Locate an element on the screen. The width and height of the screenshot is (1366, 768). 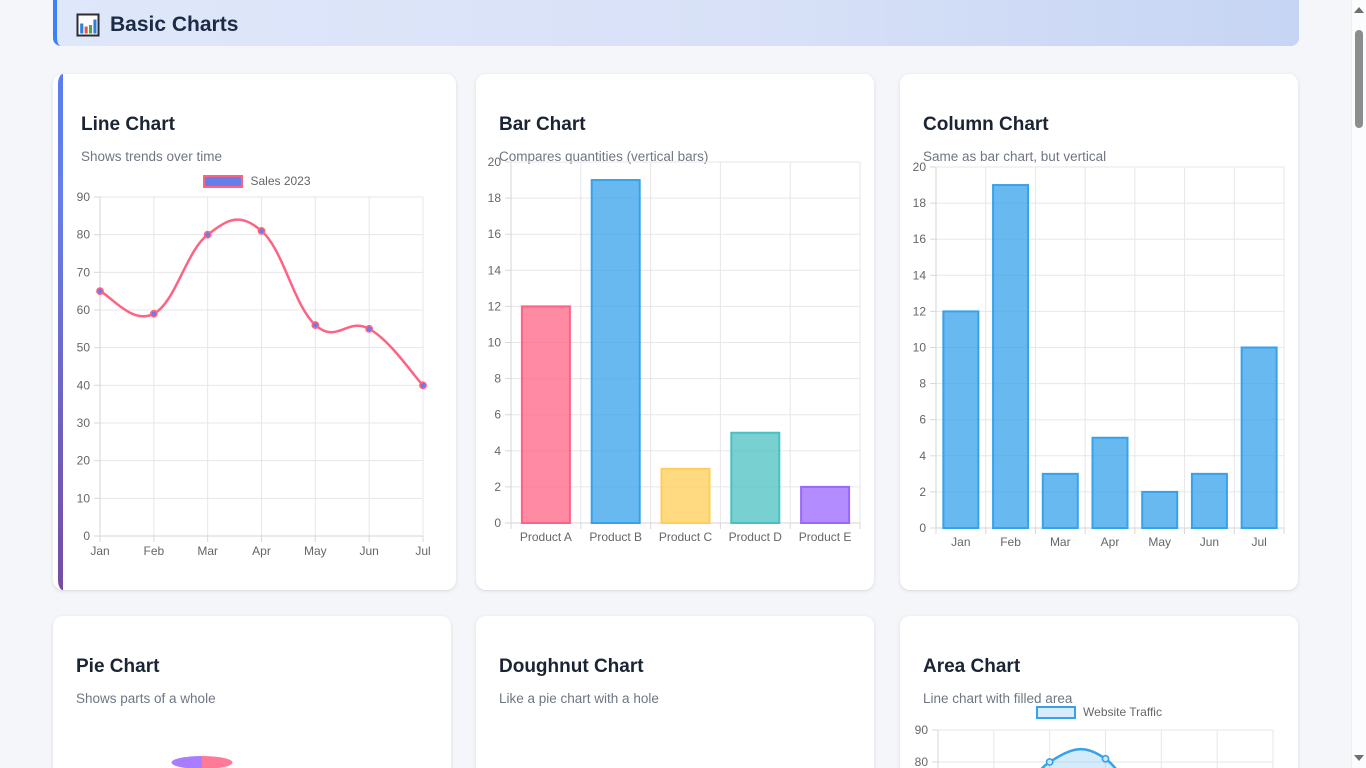
card-title: Column Chart is located at coordinates (986, 124).